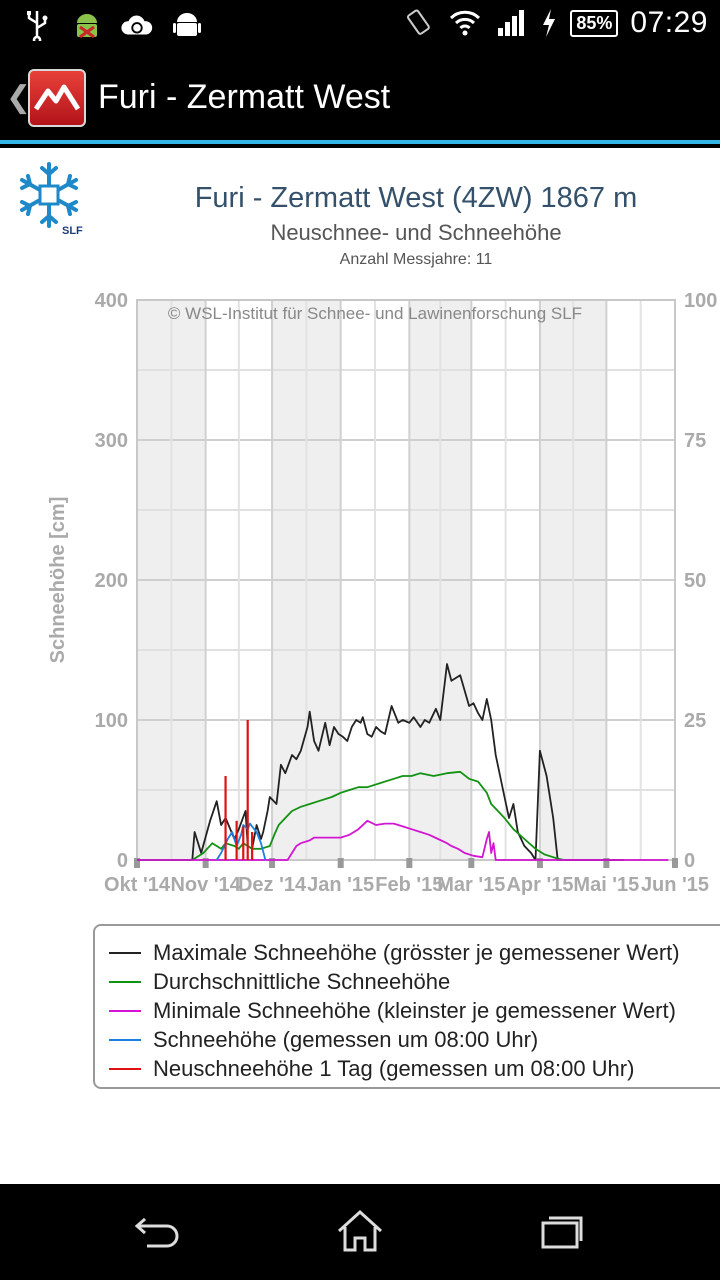 The height and width of the screenshot is (1280, 720). I want to click on x-tick-label: Mar '15, so click(471, 885).